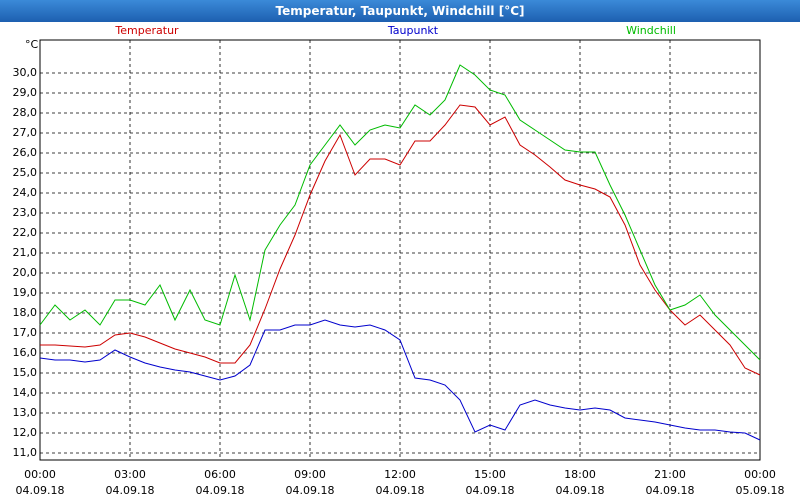 This screenshot has width=800, height=500. What do you see at coordinates (25, 192) in the screenshot?
I see `y-tick-label: 24,0` at bounding box center [25, 192].